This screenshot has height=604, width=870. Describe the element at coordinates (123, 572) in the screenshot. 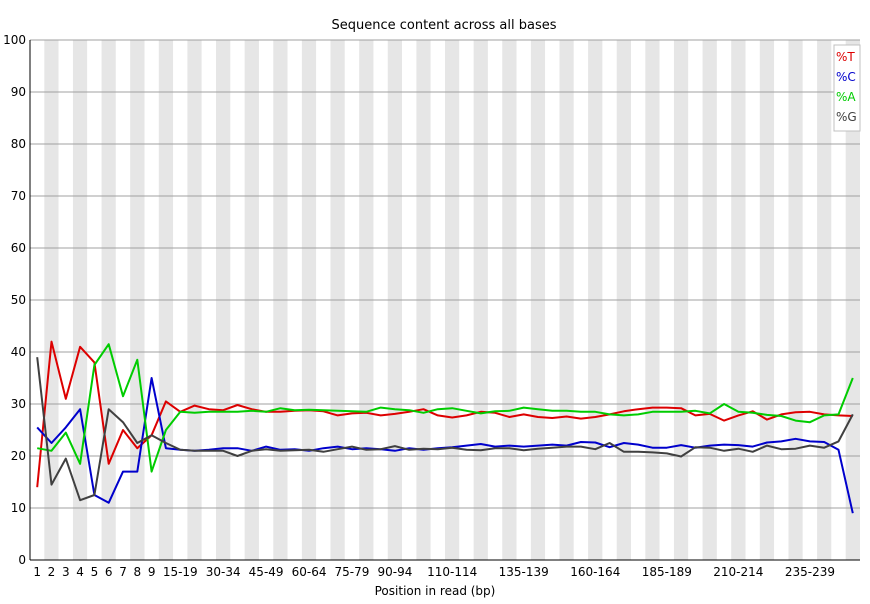

I see `x-tick-label: 7` at that location.